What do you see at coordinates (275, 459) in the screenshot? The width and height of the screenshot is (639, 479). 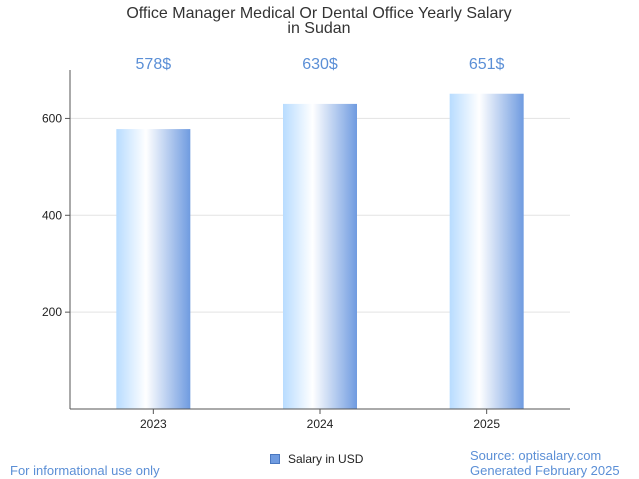 I see `legend-swatch` at bounding box center [275, 459].